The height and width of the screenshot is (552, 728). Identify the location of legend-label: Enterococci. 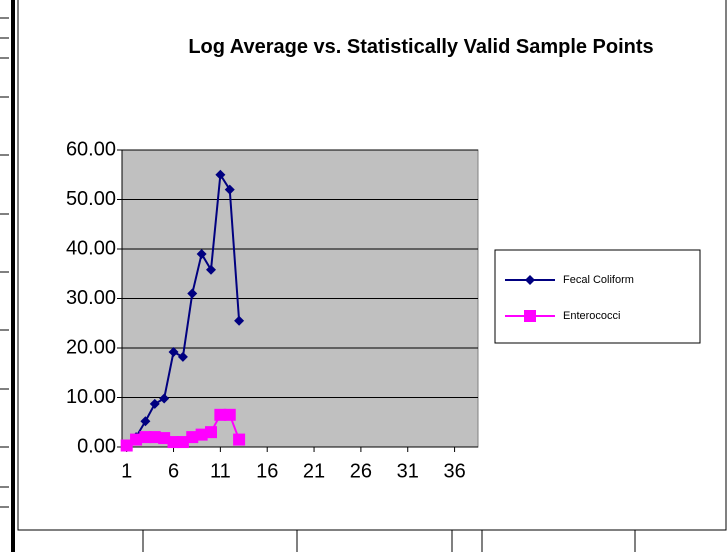
(591, 316).